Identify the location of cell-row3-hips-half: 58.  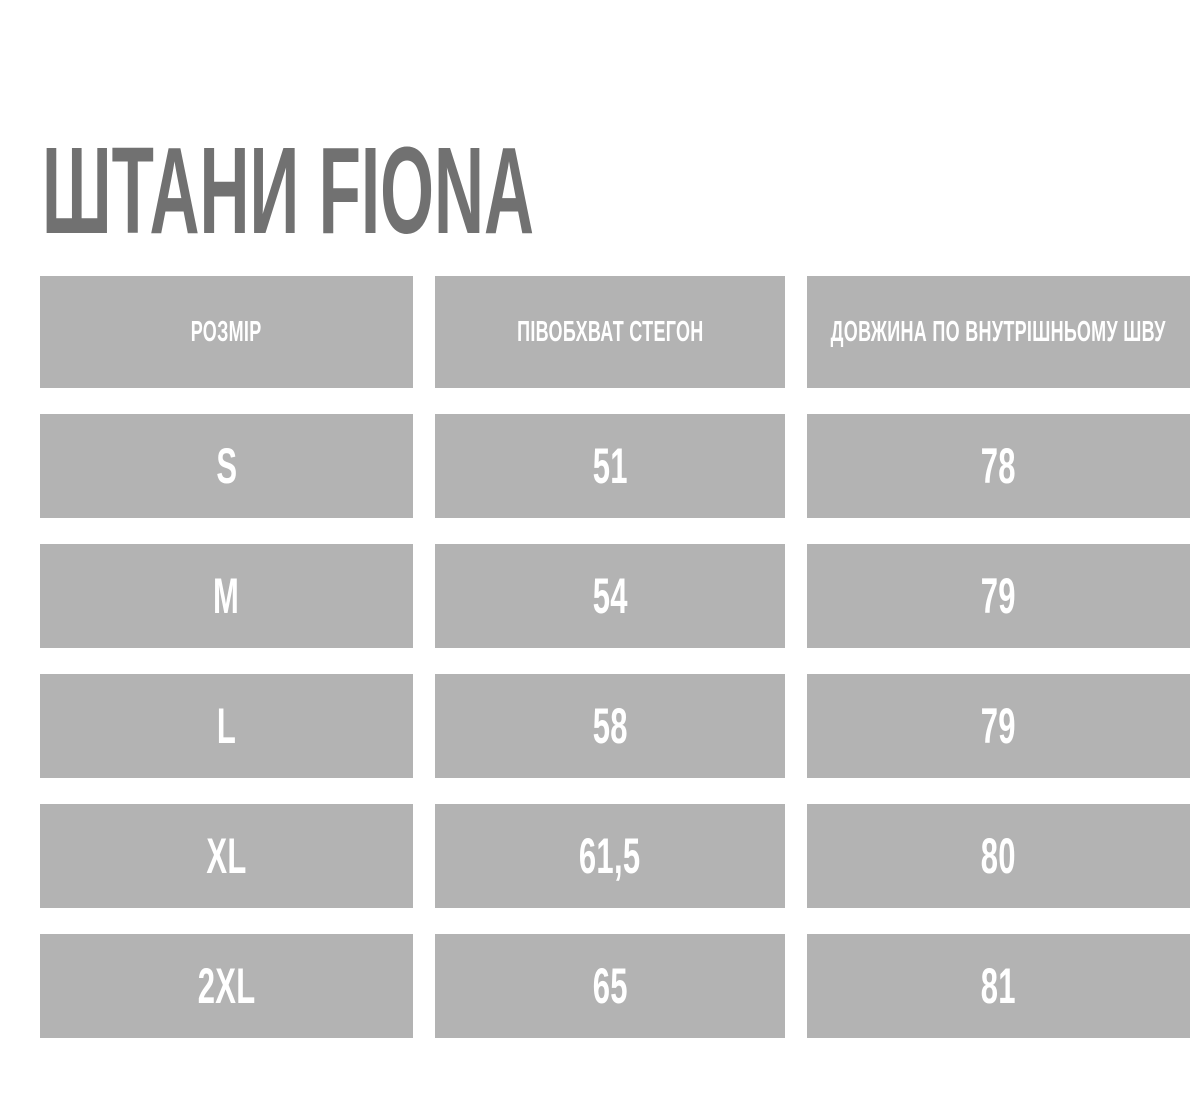
(610, 726).